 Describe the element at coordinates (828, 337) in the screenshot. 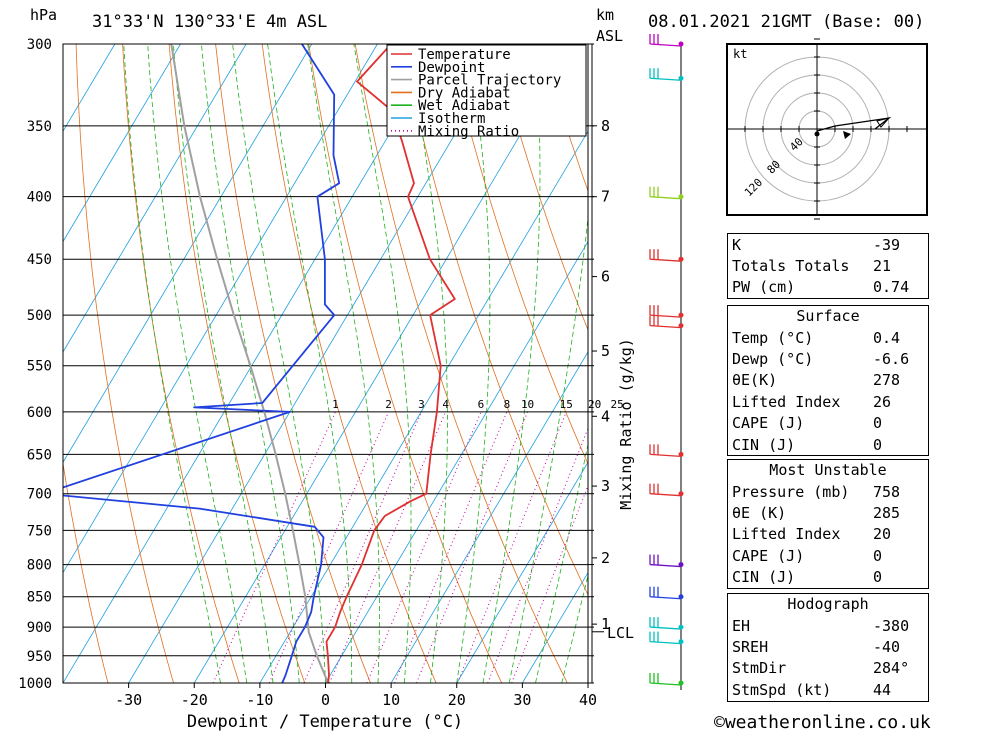

I see `surface-row: Temp (°C) 0.4` at that location.